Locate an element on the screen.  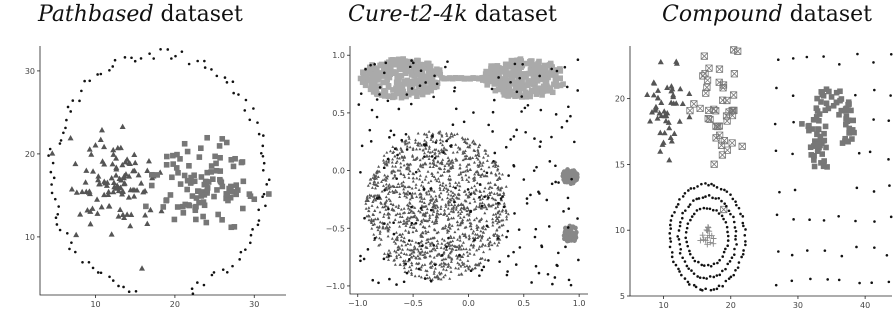
y-tick-label: 1.0 is located at coordinates (338, 55).